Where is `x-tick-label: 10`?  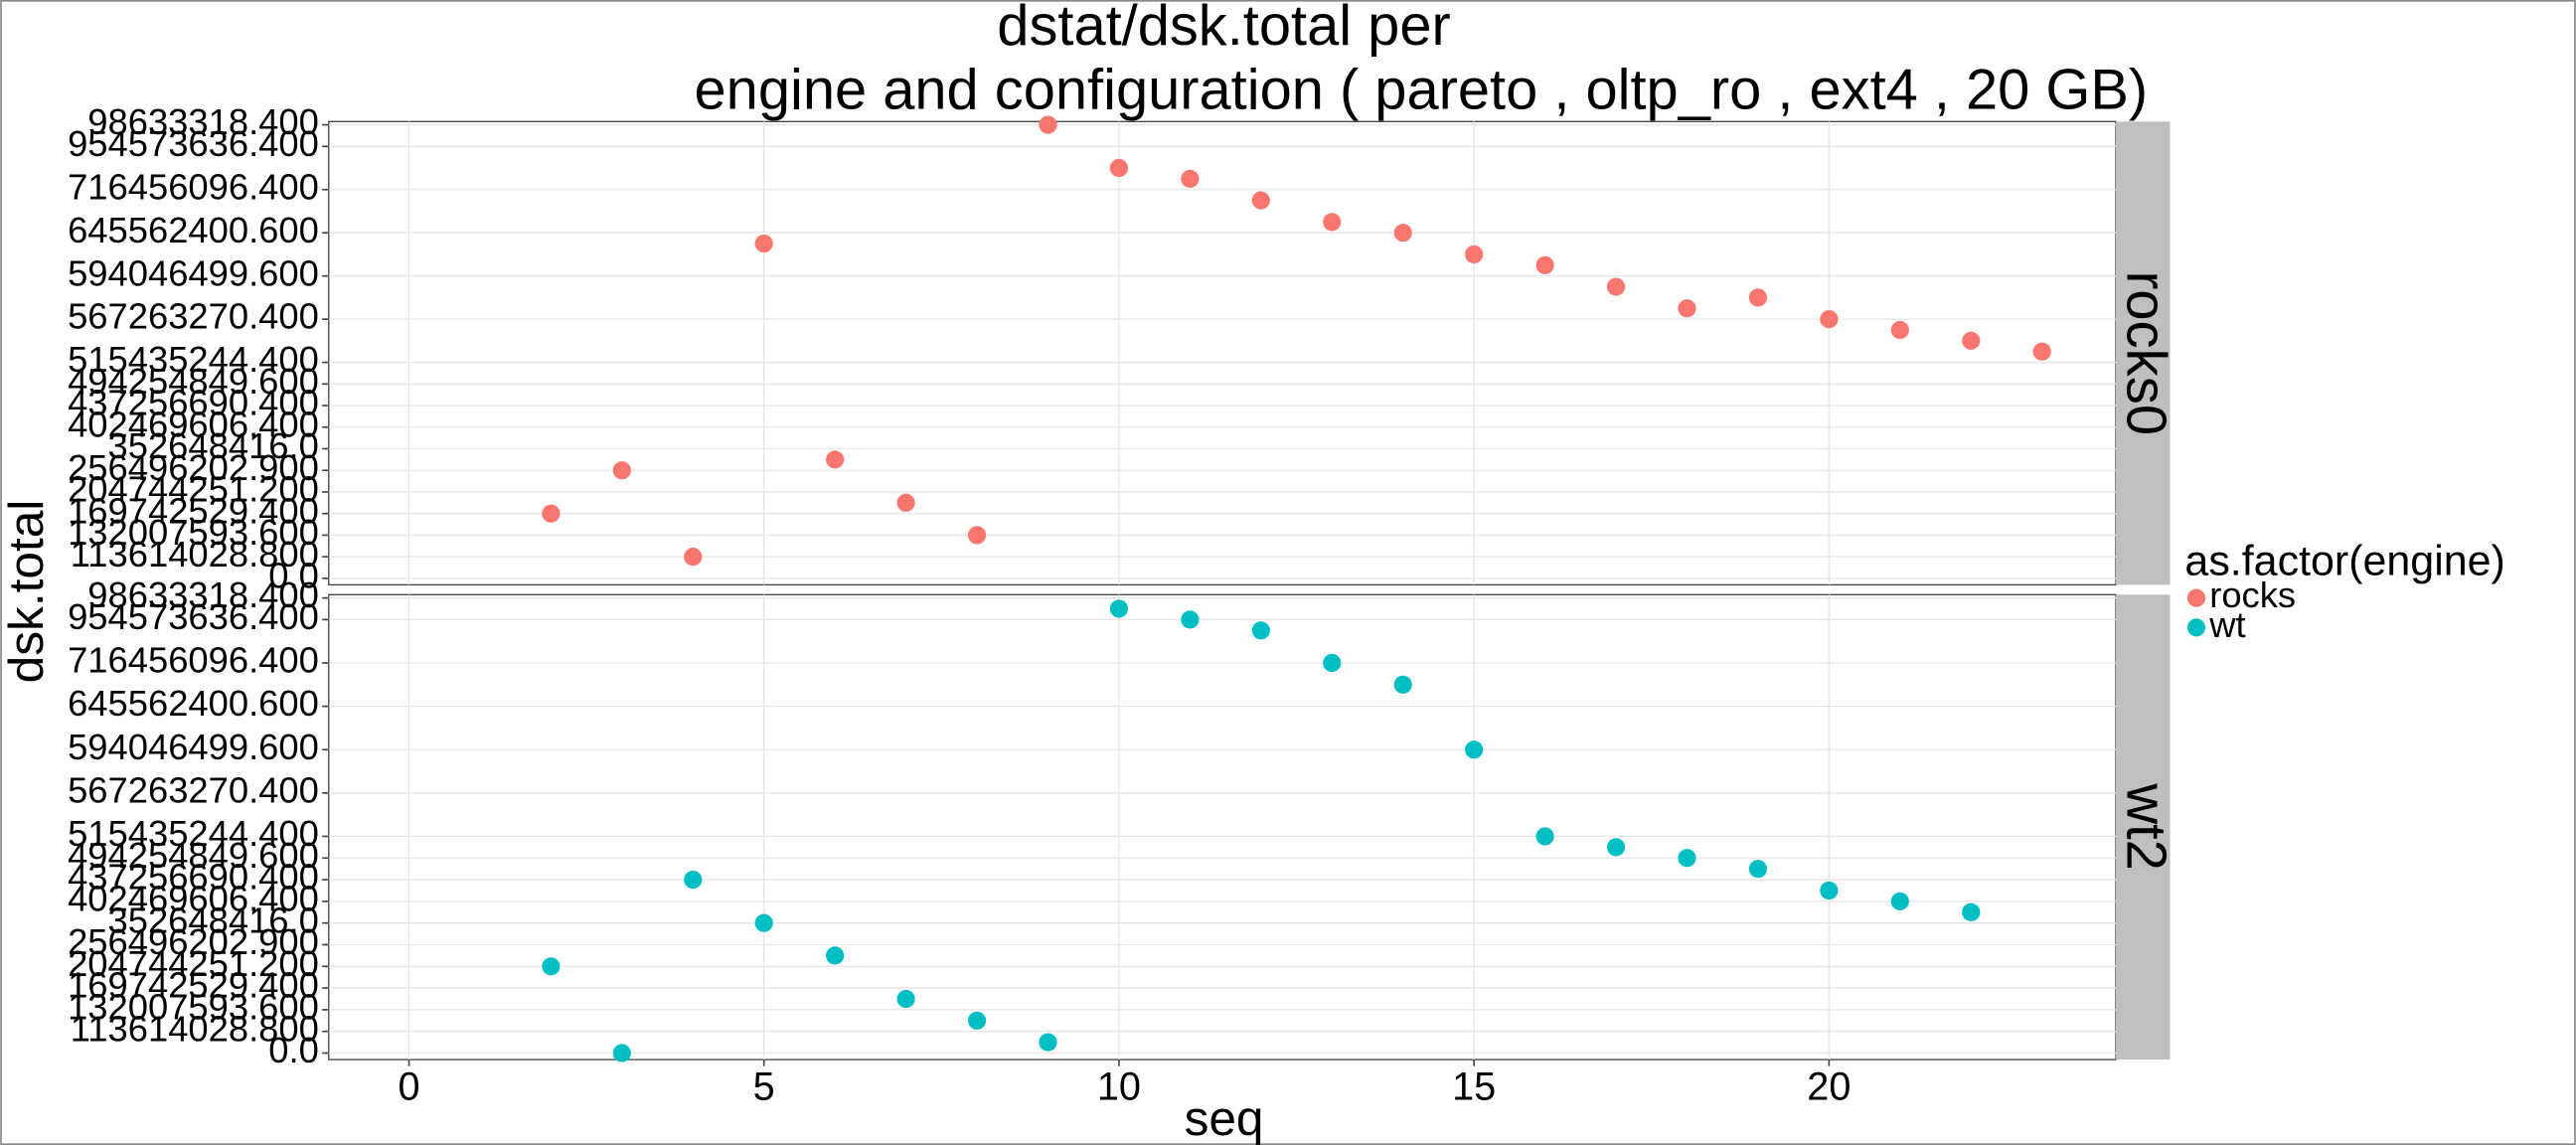
x-tick-label: 10 is located at coordinates (1119, 1086).